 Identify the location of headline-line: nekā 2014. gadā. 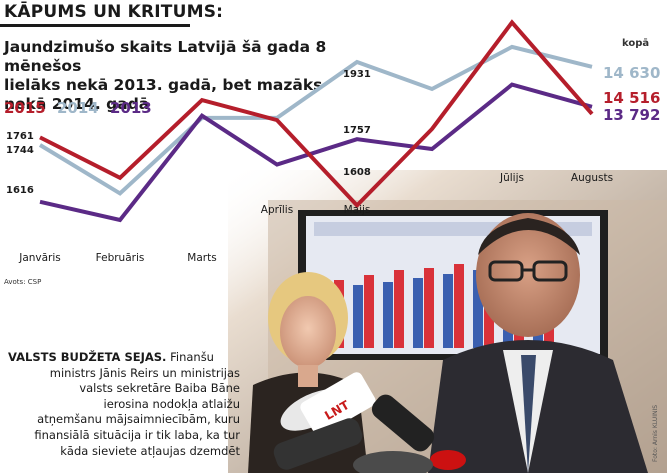
(77, 104).